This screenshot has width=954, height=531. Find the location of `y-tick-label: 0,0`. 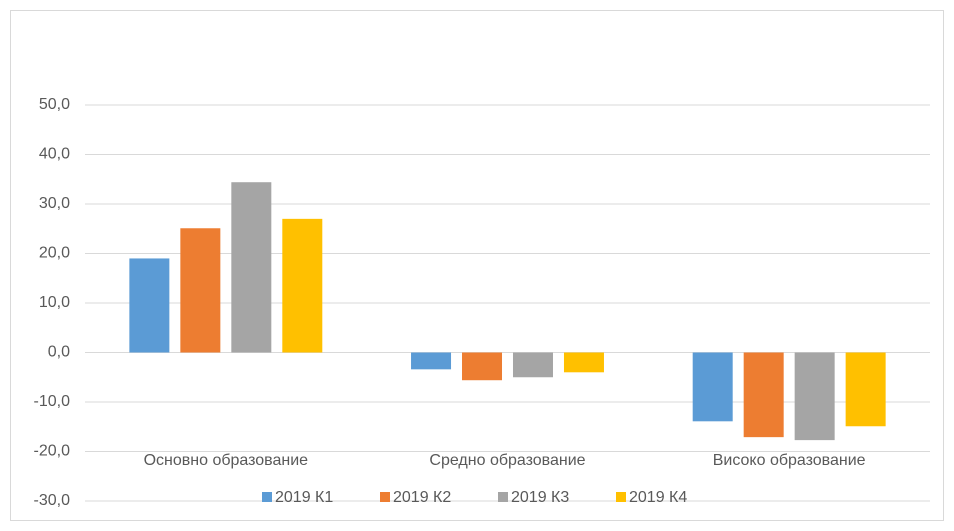

y-tick-label: 0,0 is located at coordinates (59, 352).